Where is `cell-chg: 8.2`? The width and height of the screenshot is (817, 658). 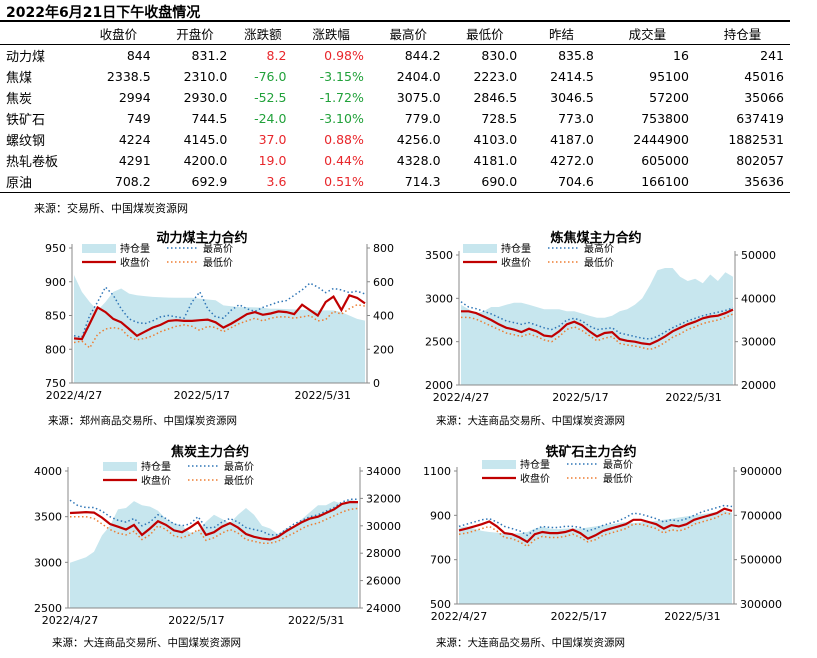
cell-chg: 8.2 is located at coordinates (276, 55).